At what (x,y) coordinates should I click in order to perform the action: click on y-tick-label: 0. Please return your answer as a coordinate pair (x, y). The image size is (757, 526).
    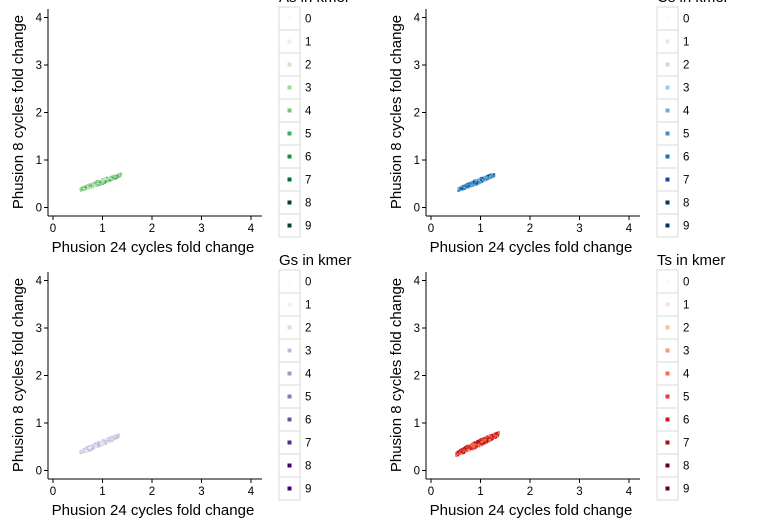
    Looking at the image, I should click on (39, 209).